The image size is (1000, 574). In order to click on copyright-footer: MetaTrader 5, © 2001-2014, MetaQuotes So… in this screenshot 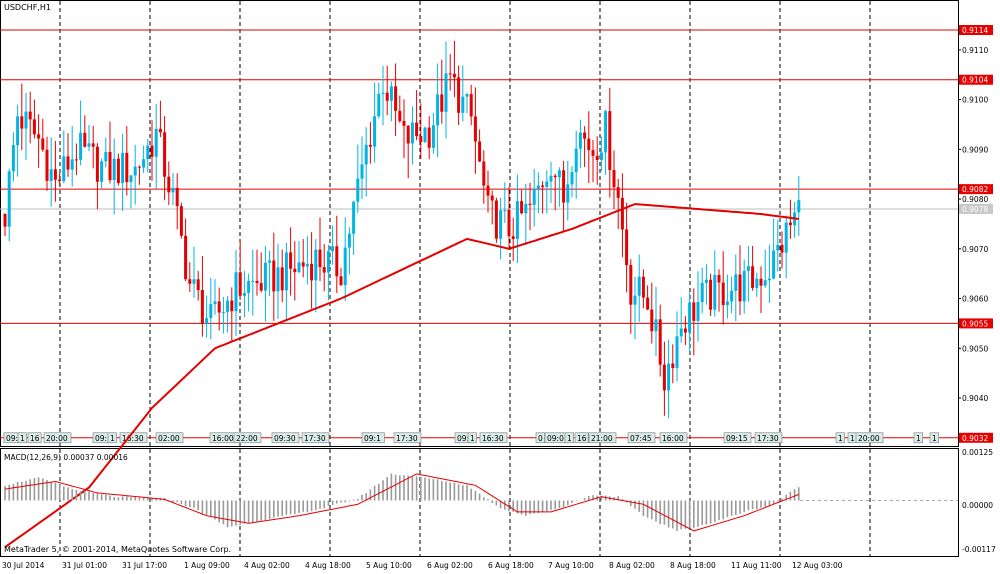, I will do `click(117, 549)`.